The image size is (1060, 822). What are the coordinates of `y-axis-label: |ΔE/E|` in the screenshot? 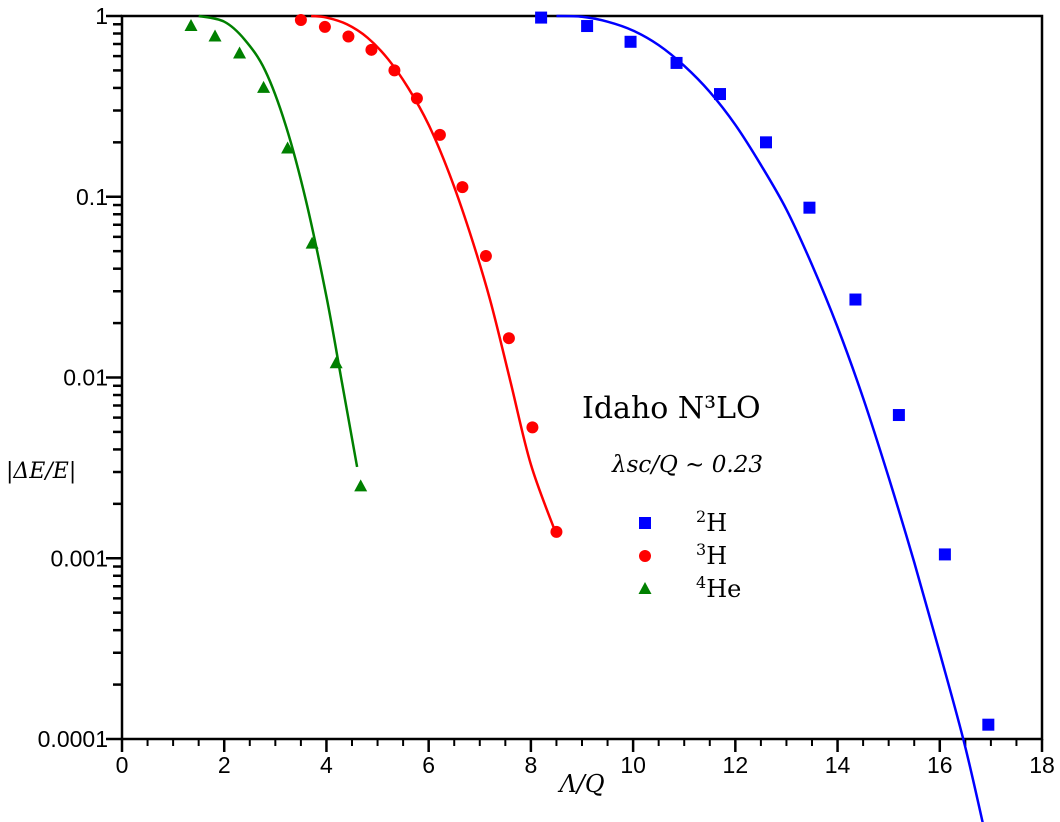 It's located at (41, 471).